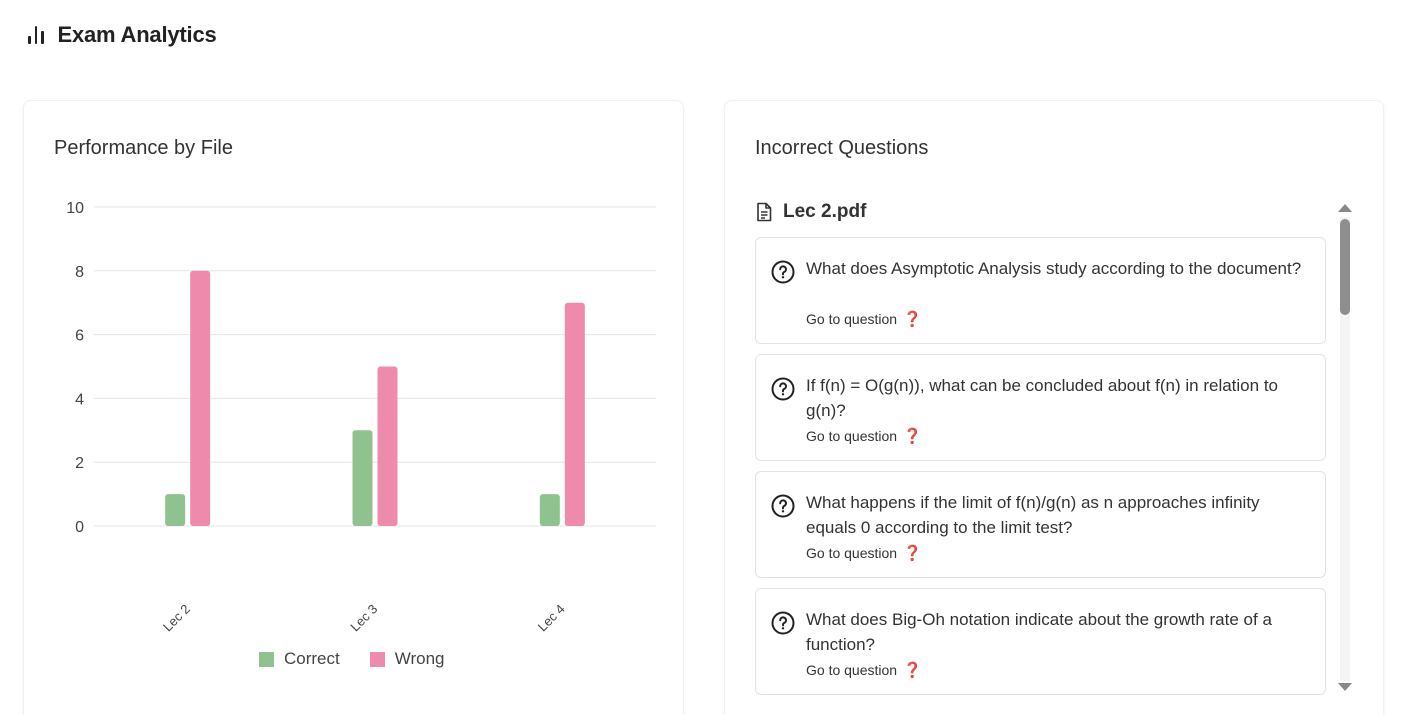  I want to click on x-tick-label: Lec 2, so click(176, 617).